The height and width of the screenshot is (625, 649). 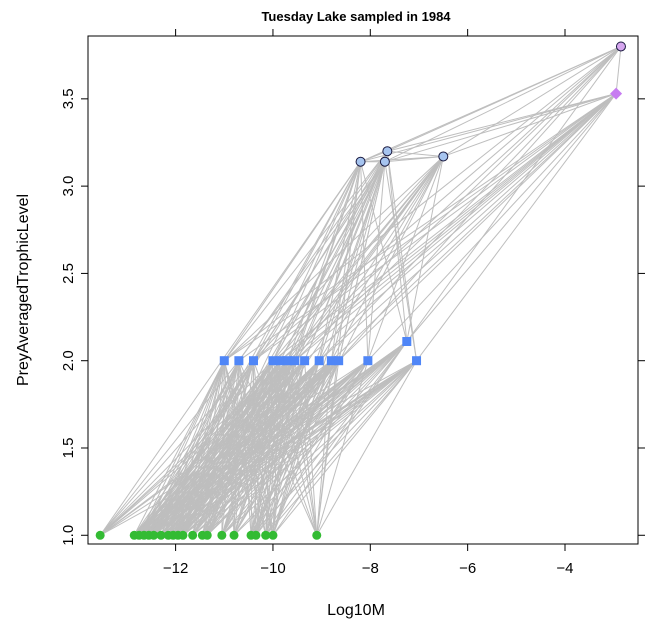 What do you see at coordinates (68, 535) in the screenshot?
I see `y-tick-label: 1.0` at bounding box center [68, 535].